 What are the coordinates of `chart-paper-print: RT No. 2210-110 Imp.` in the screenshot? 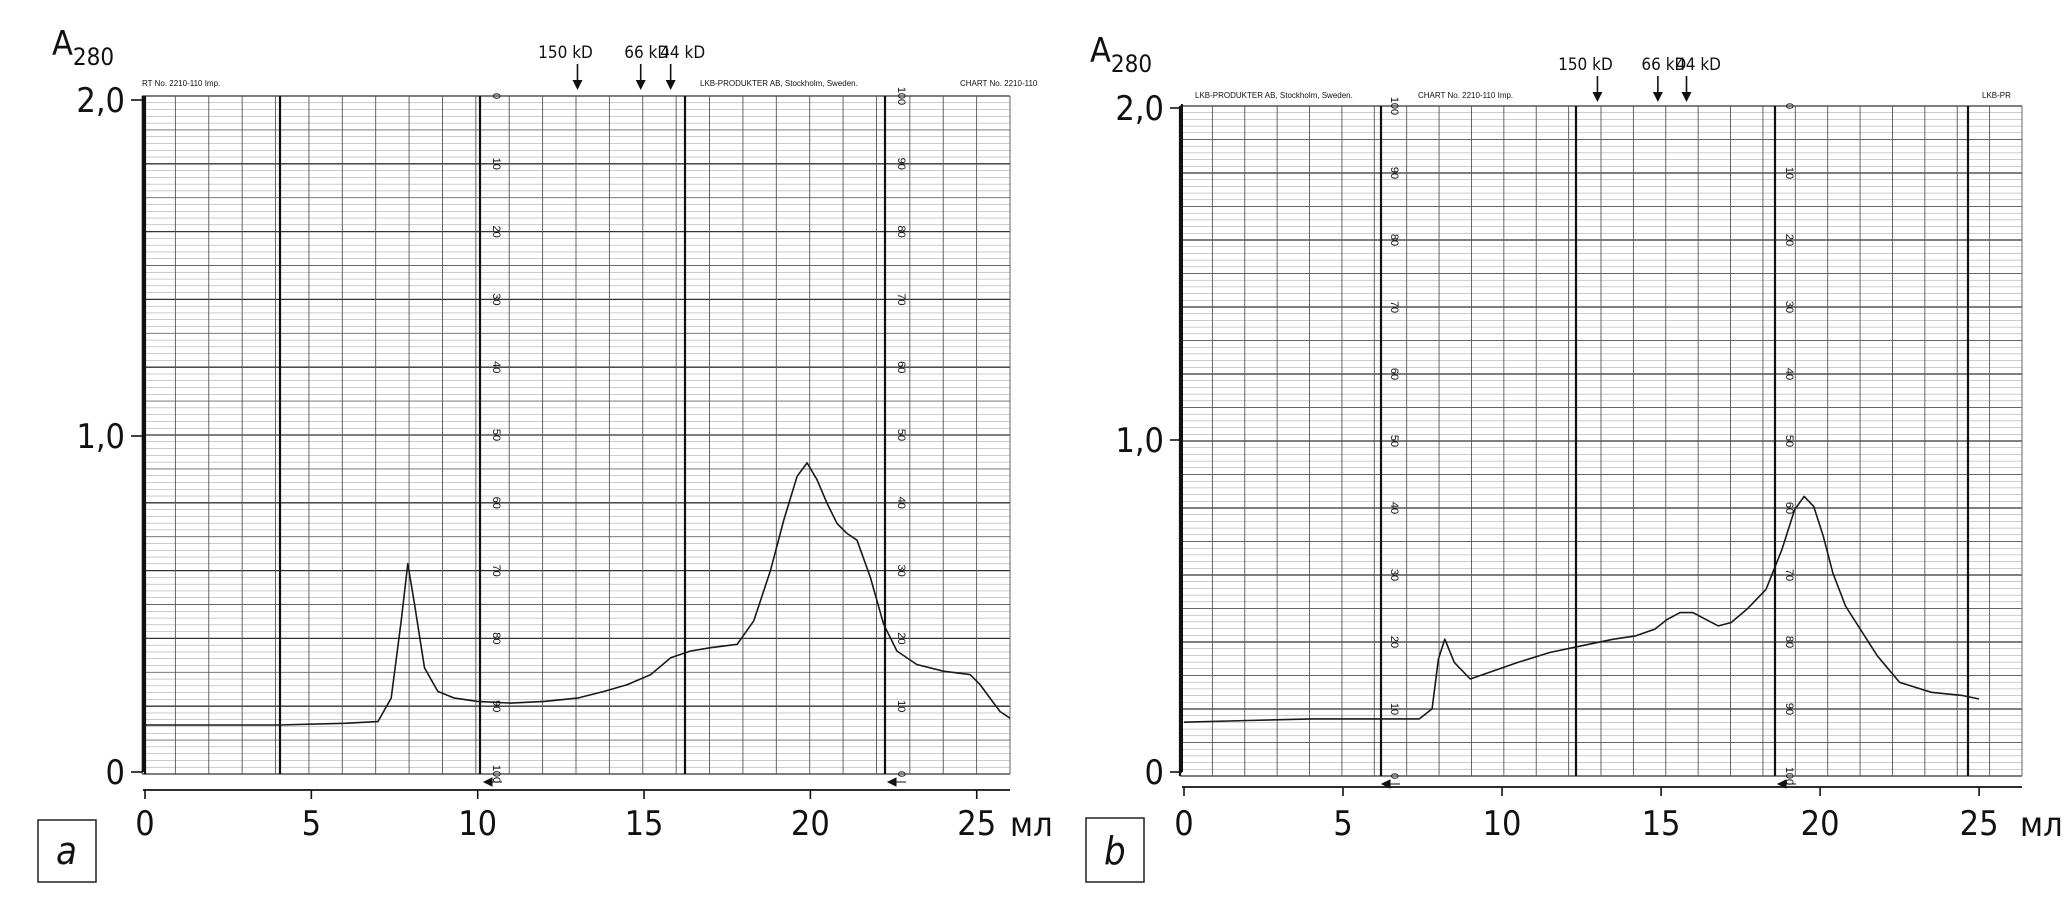 It's located at (181, 83).